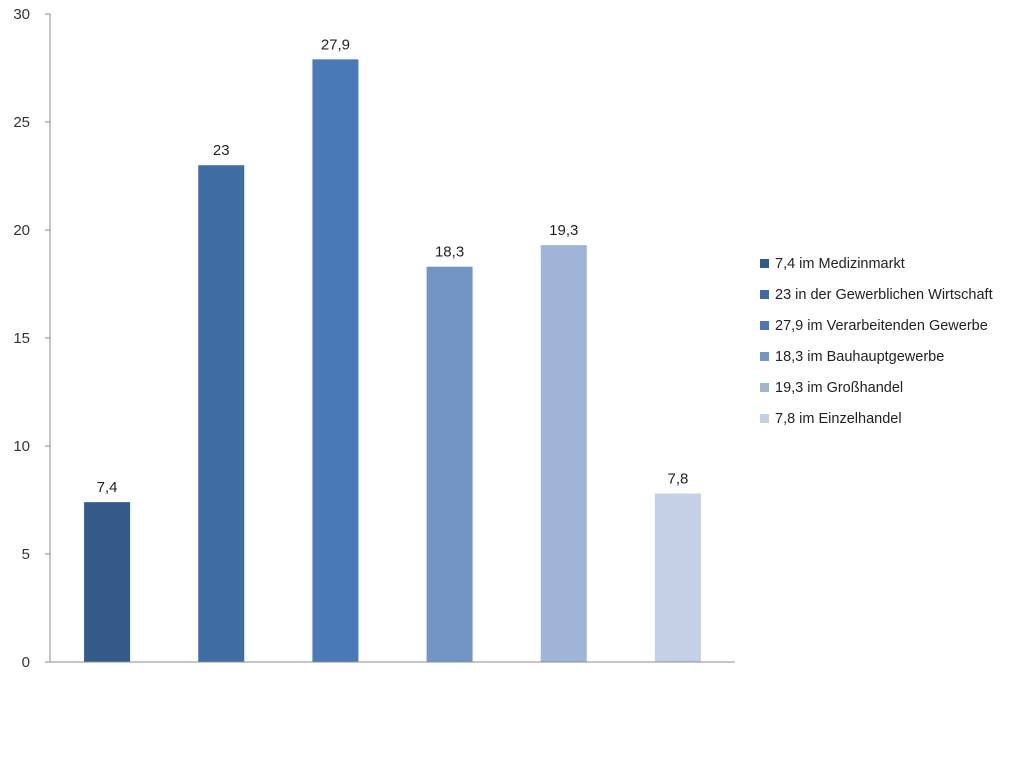 The height and width of the screenshot is (768, 1024). Describe the element at coordinates (21, 14) in the screenshot. I see `y-tick-label: 30` at that location.